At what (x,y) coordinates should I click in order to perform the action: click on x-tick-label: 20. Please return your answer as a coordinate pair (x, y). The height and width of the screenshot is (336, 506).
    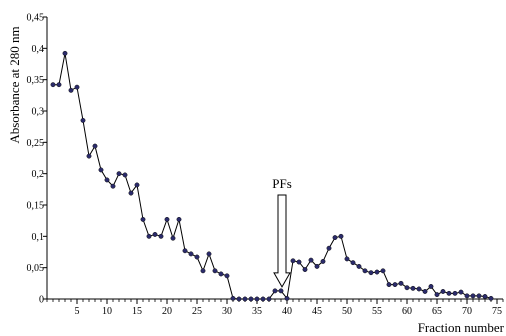
    Looking at the image, I should click on (167, 311).